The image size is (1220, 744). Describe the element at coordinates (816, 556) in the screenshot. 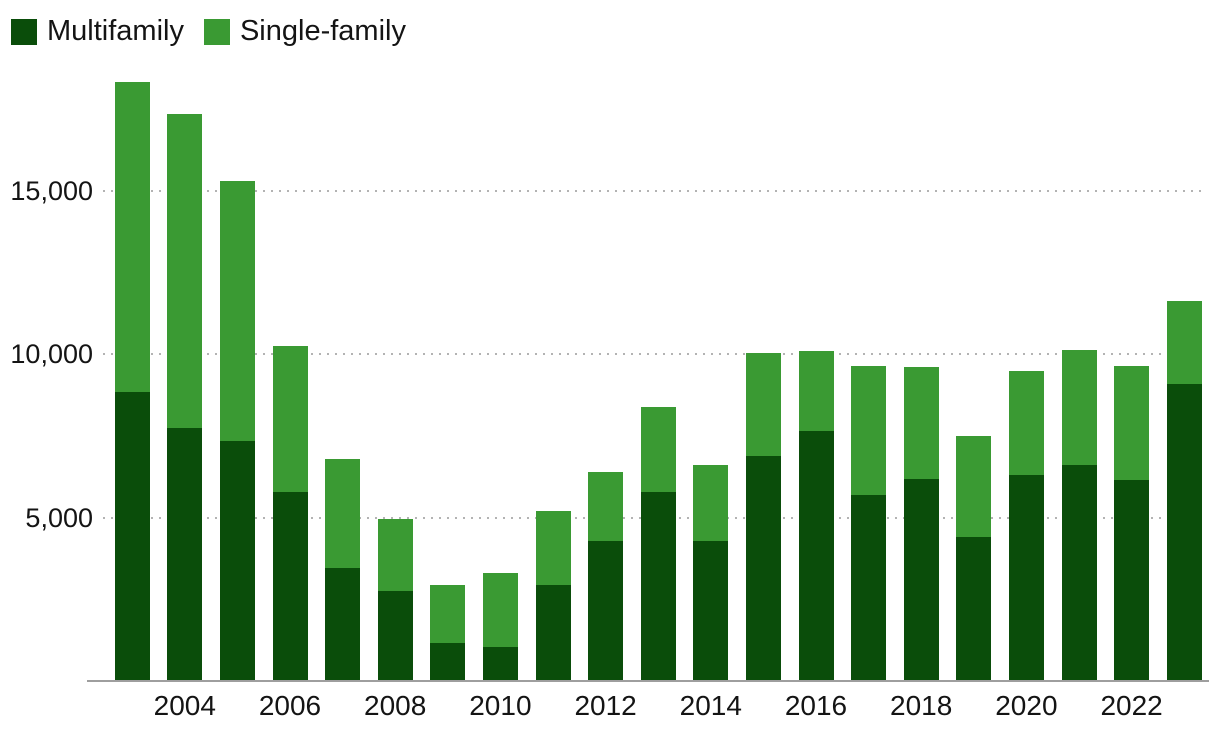

I see `bar-segment-multifamily-2016` at that location.